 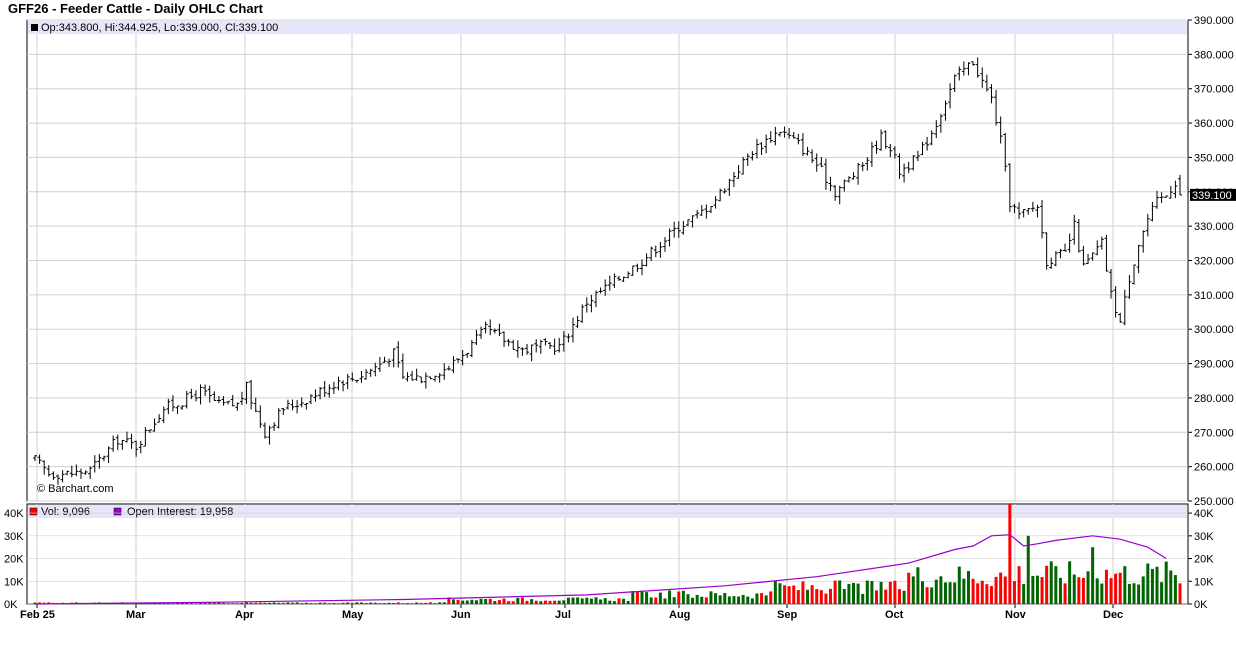 What do you see at coordinates (135, 8) in the screenshot?
I see `chart-title: GFF26 - Feeder Cattle - Daily OHLC Chart` at bounding box center [135, 8].